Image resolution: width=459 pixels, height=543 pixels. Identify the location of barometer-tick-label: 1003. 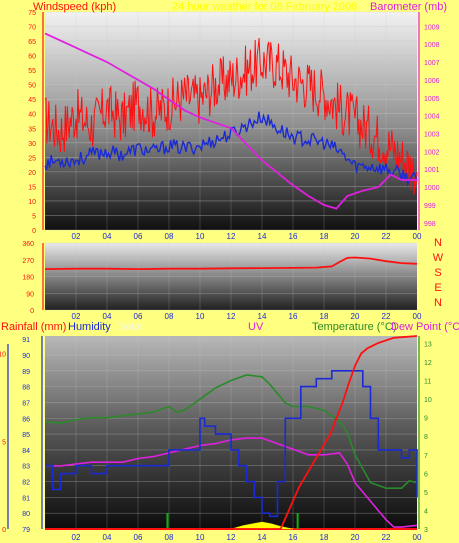
(432, 135).